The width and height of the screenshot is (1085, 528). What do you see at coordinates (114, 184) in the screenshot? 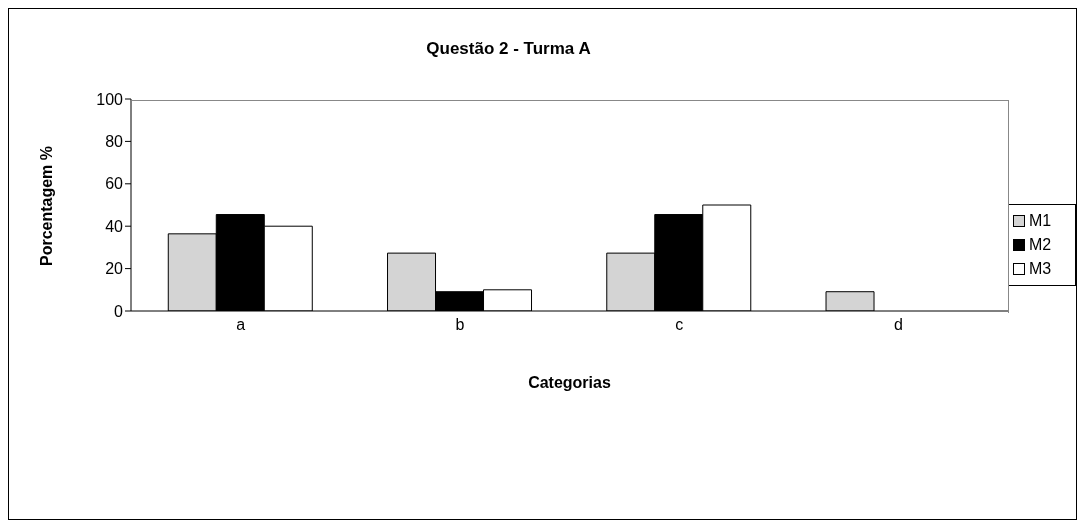
I see `y-tick-label: 60` at bounding box center [114, 184].